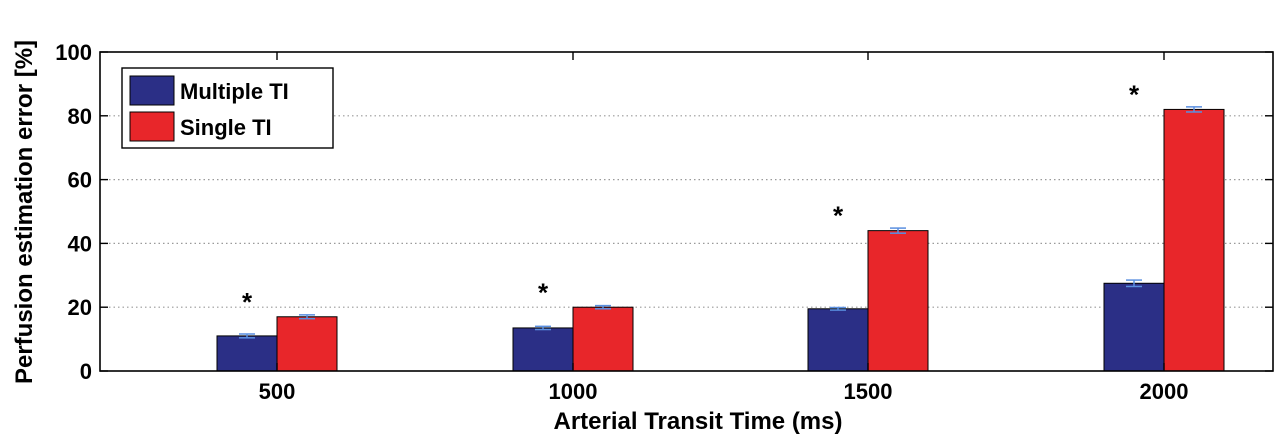 The height and width of the screenshot is (438, 1287). Describe the element at coordinates (724, 391) in the screenshot. I see `x-tick-labels: 500 1000 1500 2000` at that location.